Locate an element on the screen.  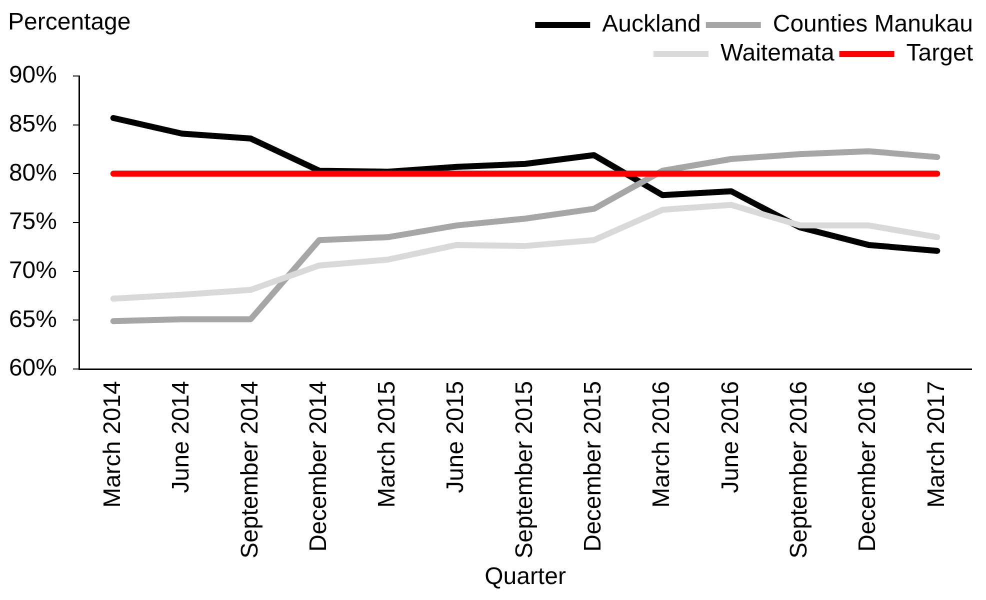
legend-label: Target is located at coordinates (940, 53).